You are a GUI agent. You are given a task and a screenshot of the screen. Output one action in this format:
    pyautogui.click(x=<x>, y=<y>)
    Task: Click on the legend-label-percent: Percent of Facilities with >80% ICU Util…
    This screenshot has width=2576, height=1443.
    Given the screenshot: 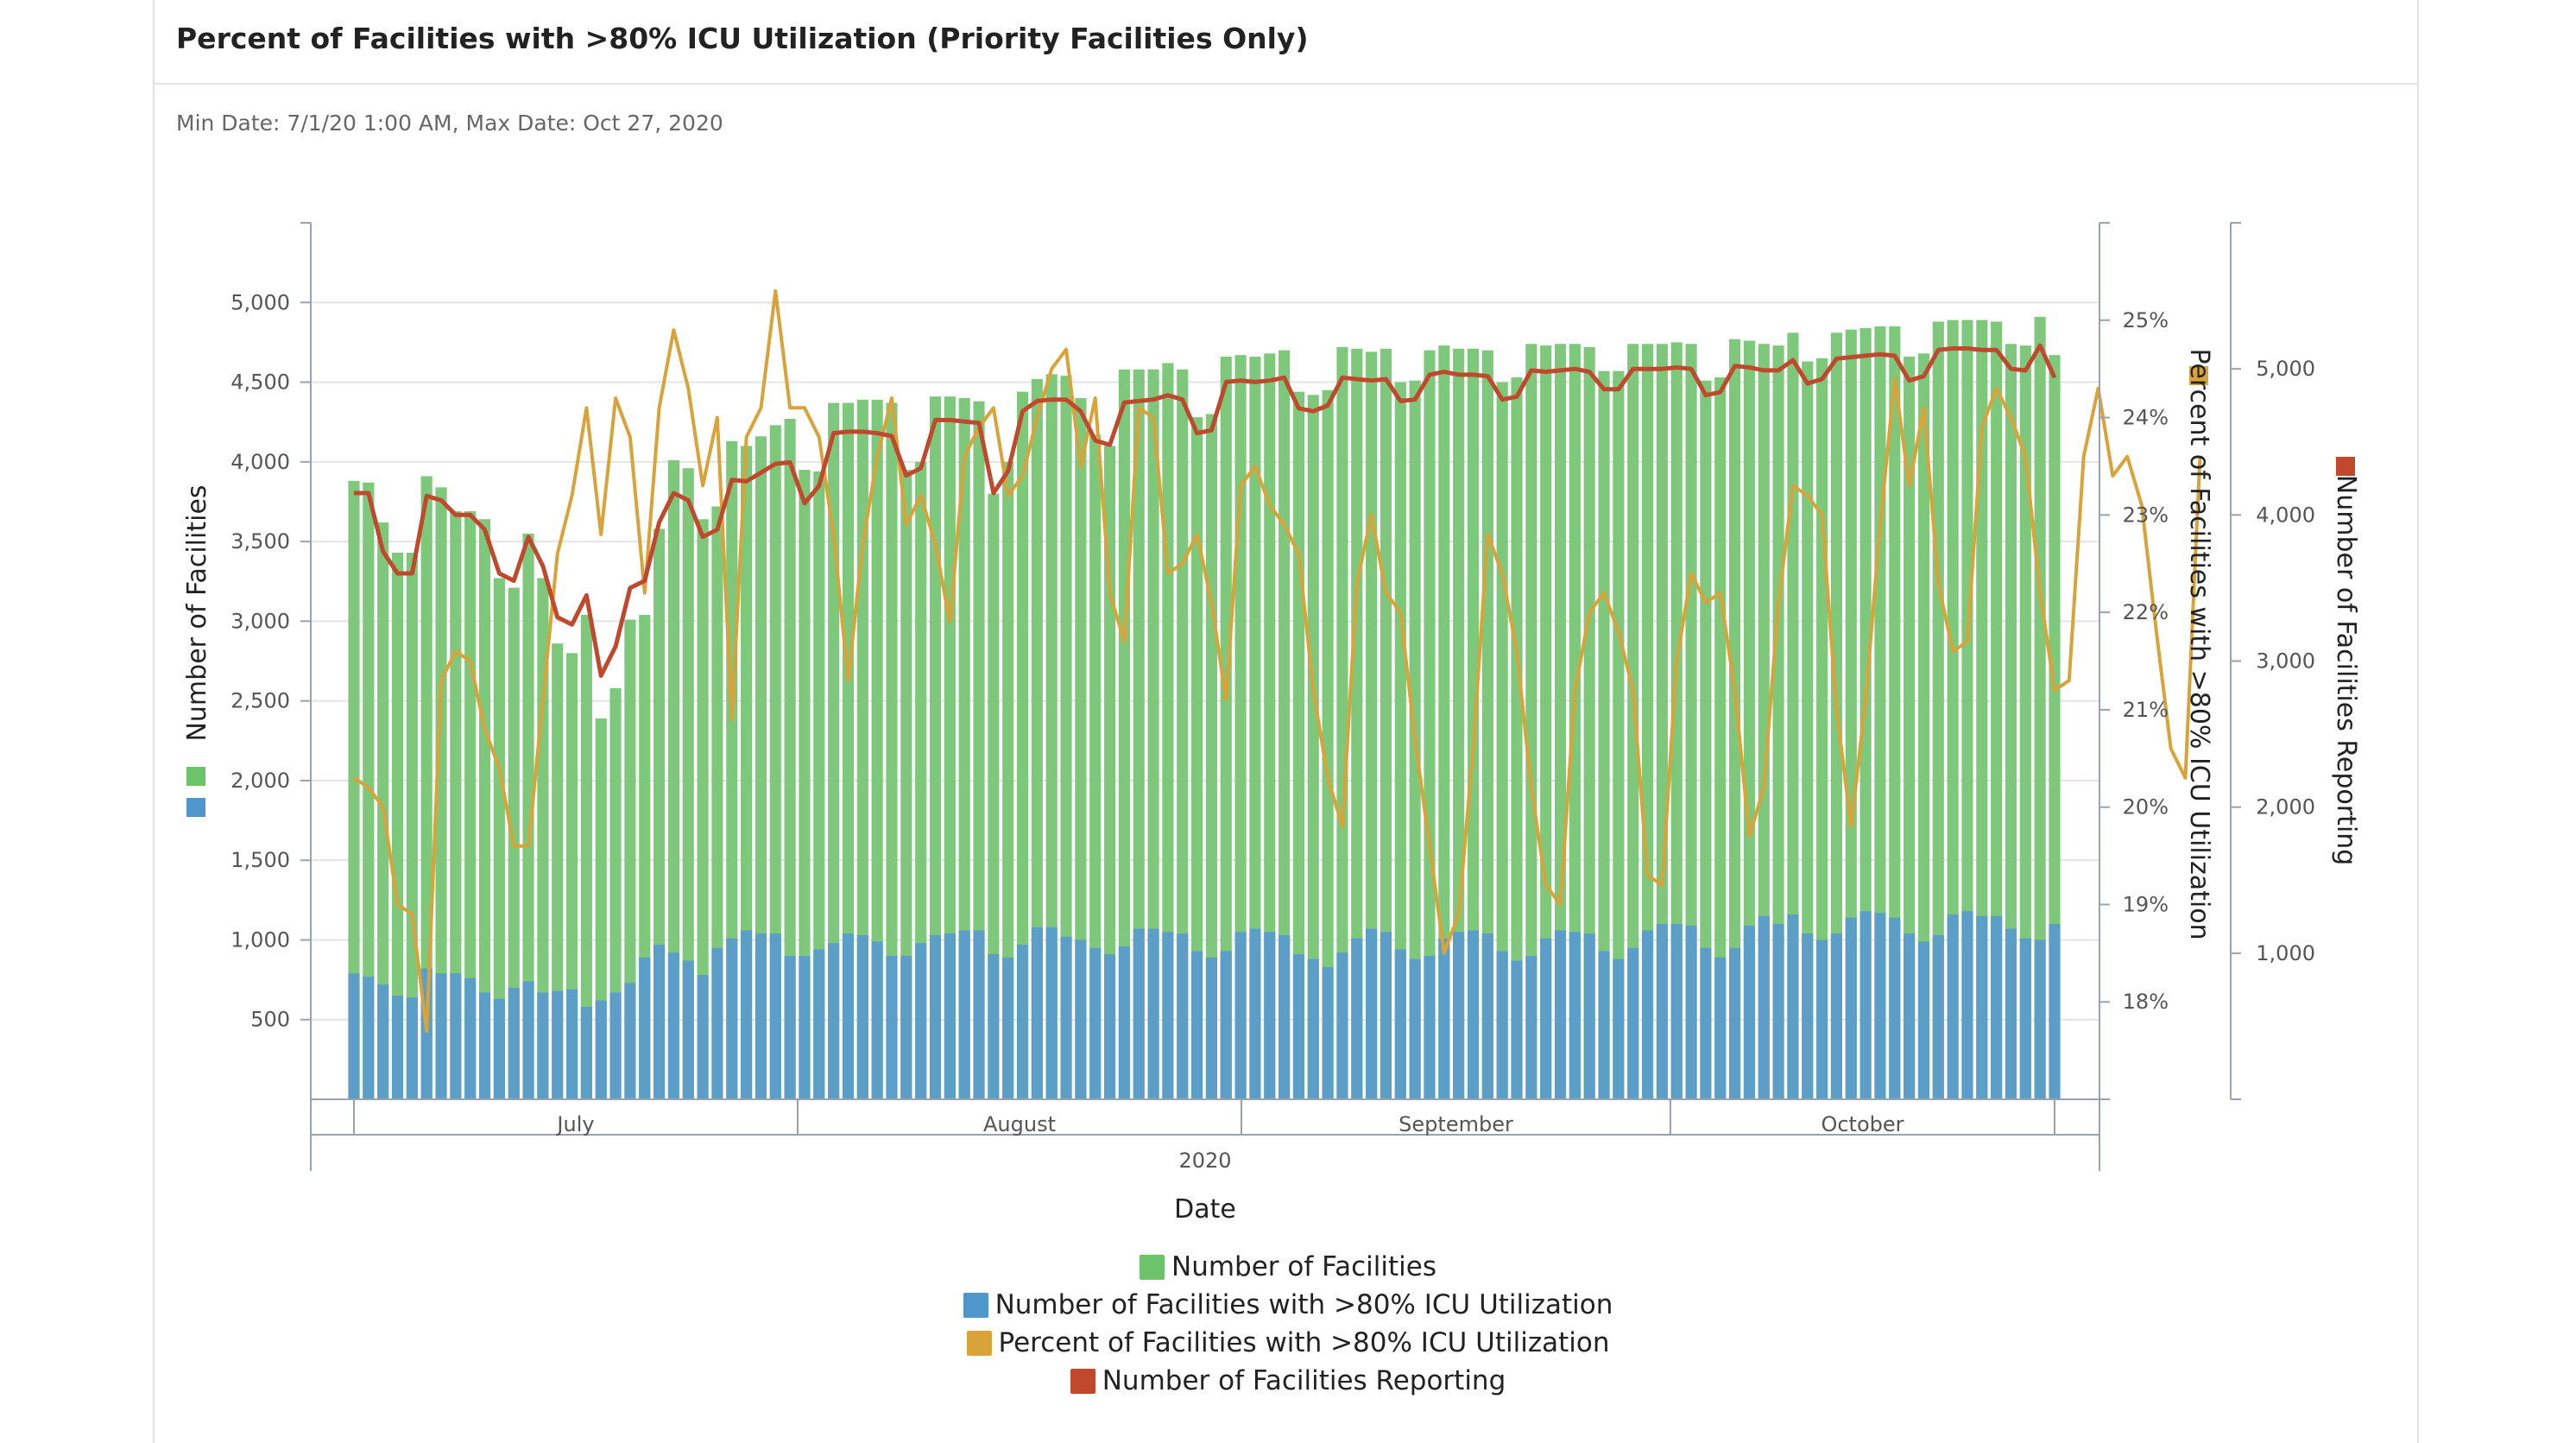 What is the action you would take?
    pyautogui.click(x=1304, y=1342)
    